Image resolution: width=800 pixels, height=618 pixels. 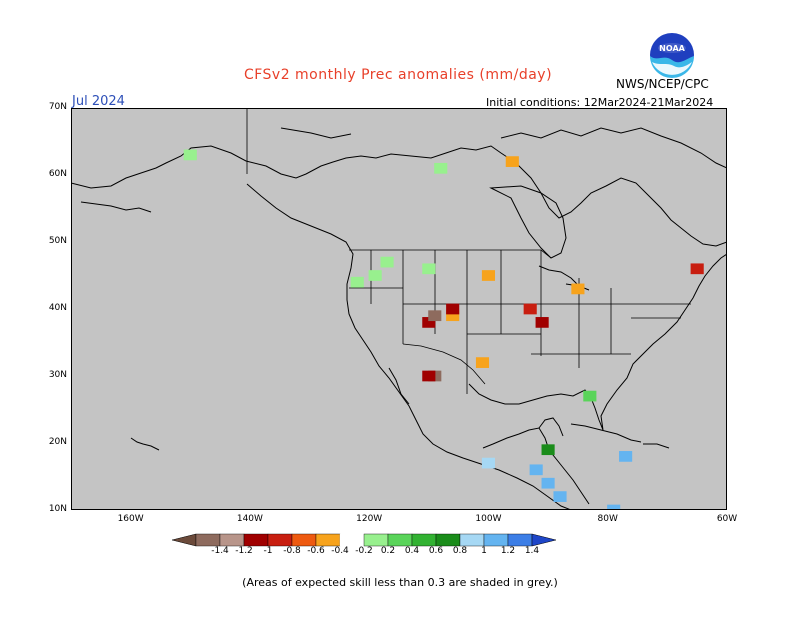 I want to click on lon-label: 160W, so click(x=130, y=519).